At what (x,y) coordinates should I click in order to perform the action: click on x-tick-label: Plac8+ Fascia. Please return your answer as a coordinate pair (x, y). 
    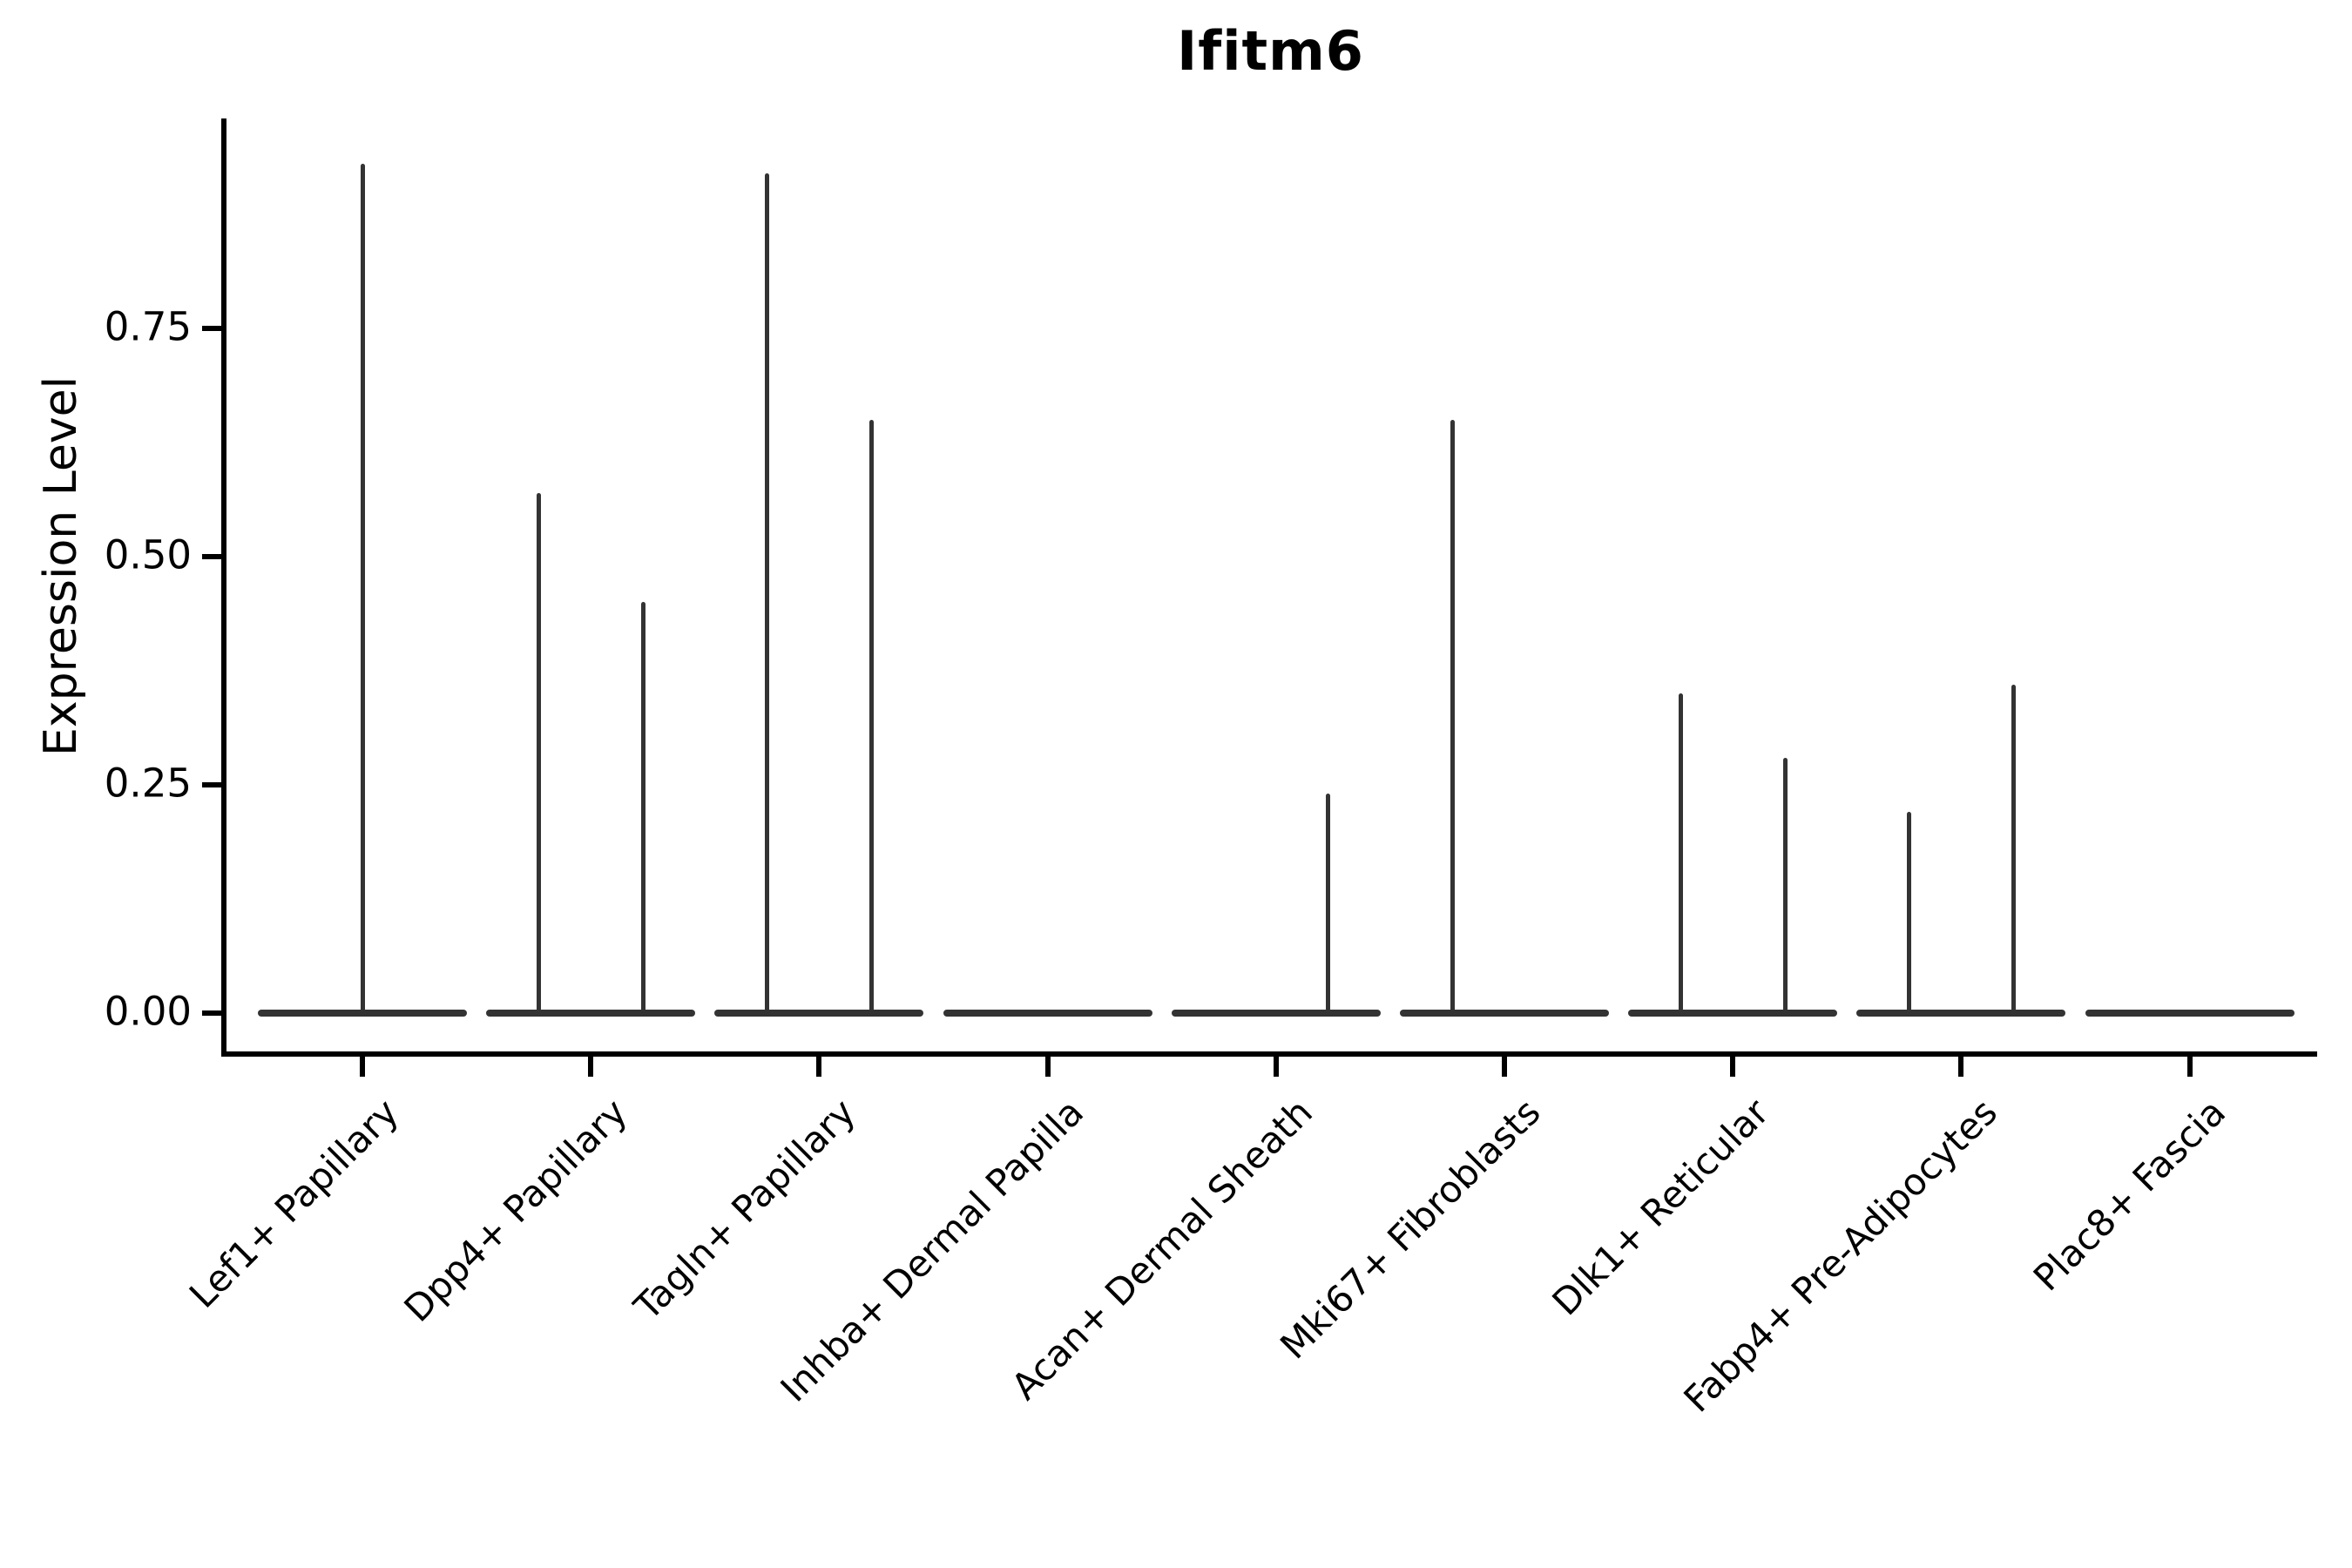
    Looking at the image, I should click on (2129, 1195).